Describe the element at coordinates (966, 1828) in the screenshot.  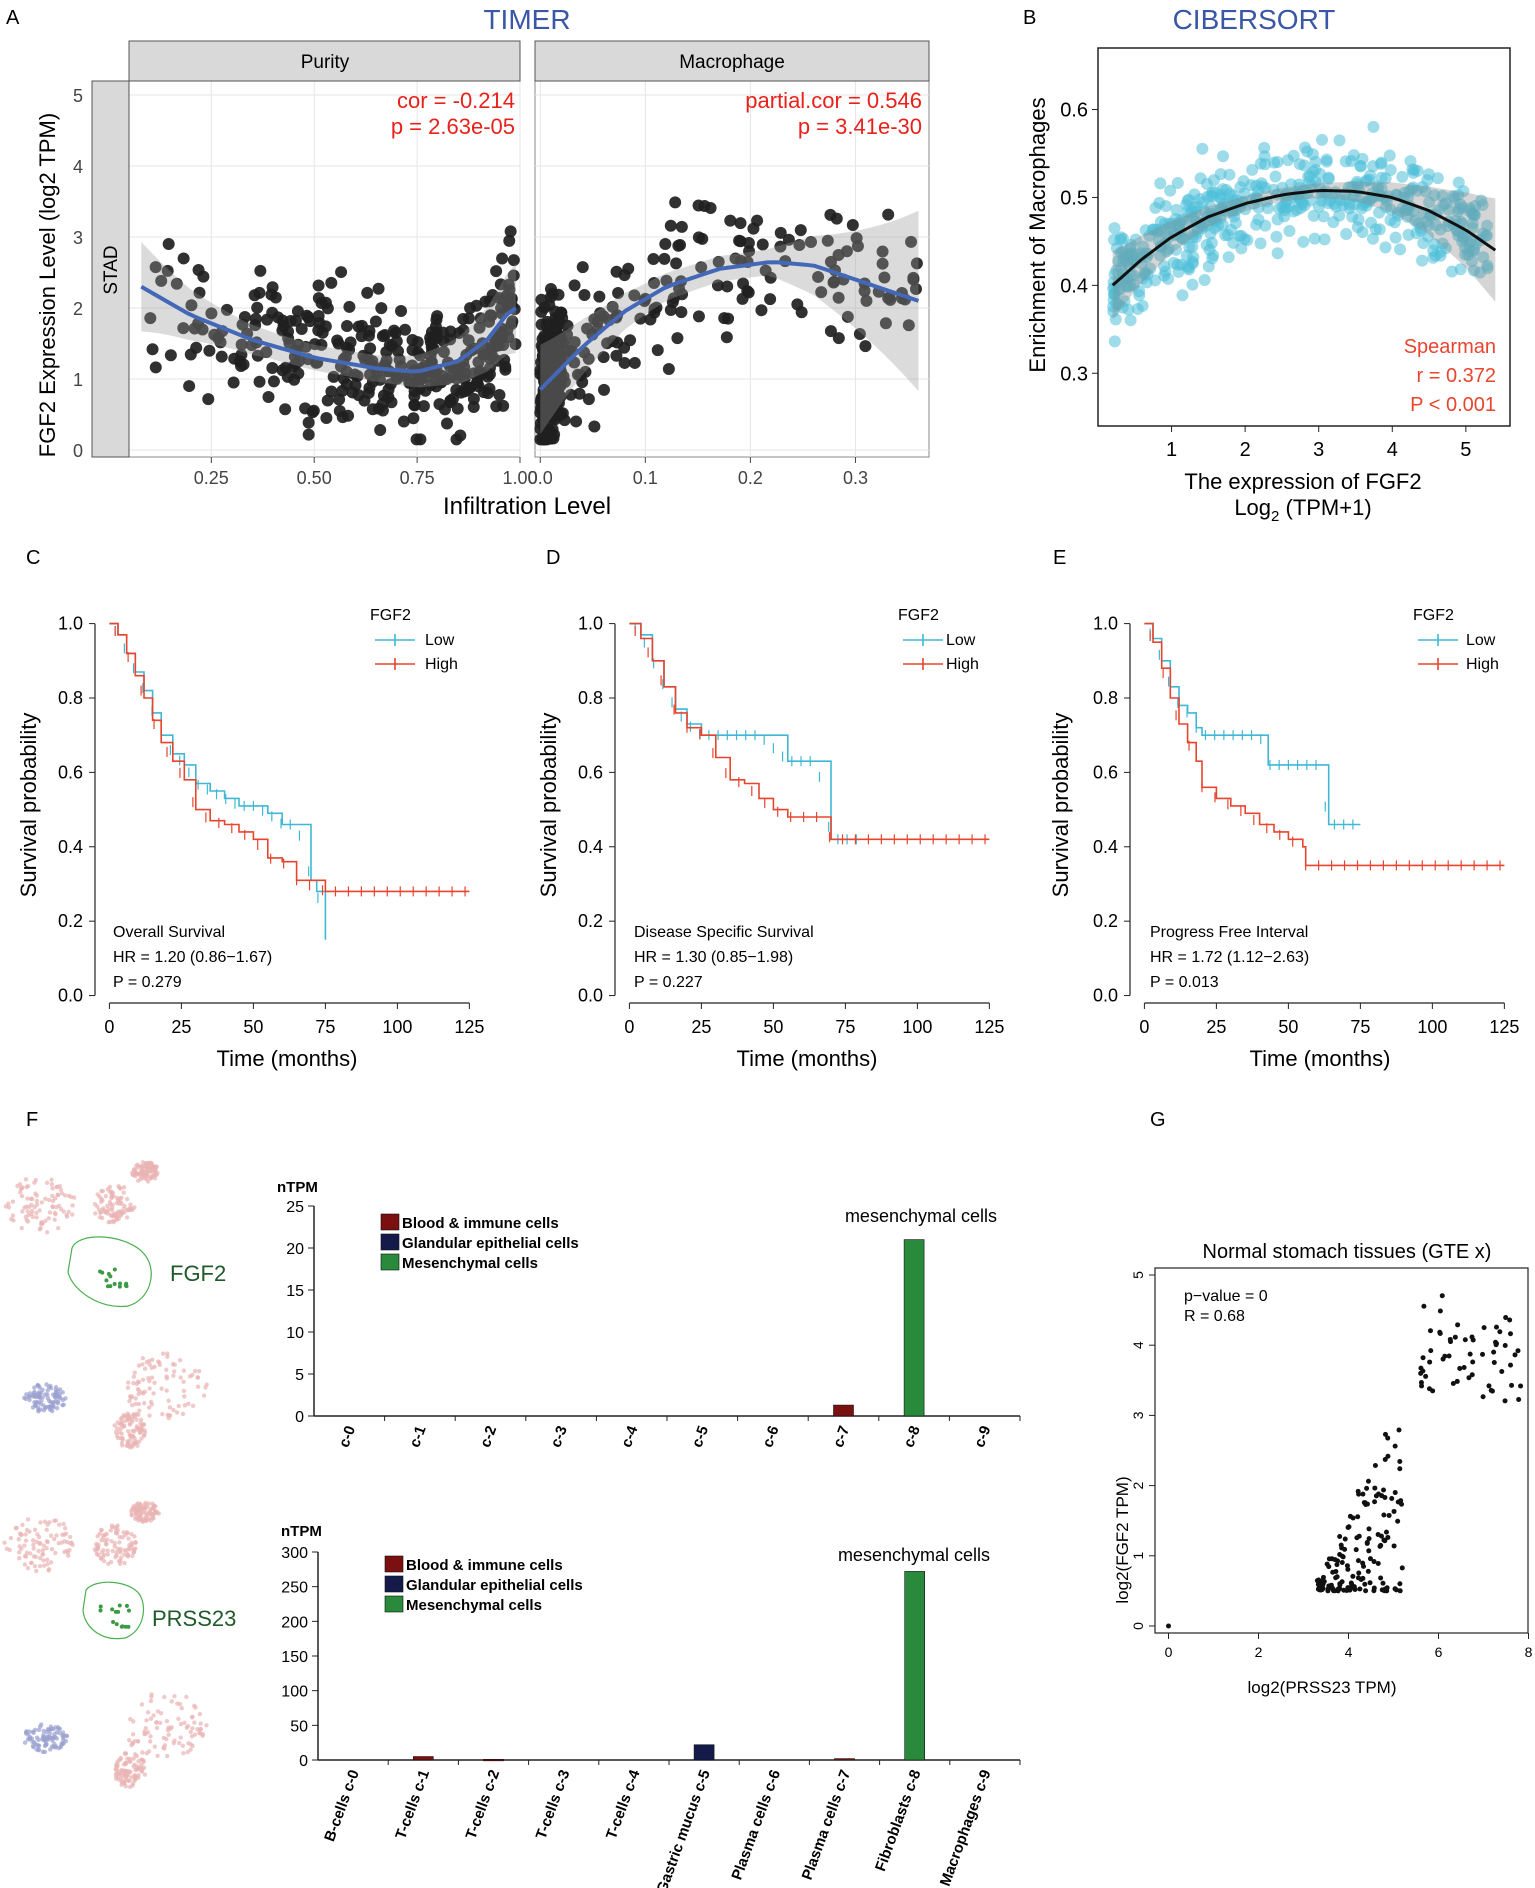
I see `f2-category-label: Macrophages c-9` at that location.